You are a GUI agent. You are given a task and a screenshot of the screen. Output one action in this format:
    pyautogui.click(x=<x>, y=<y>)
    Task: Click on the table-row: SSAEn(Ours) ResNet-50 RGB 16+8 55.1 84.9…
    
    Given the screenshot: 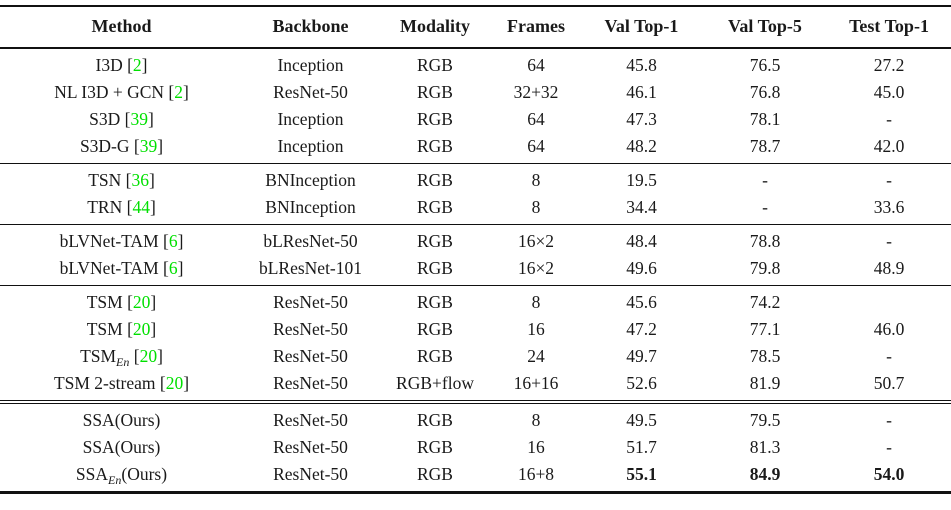 What is the action you would take?
    pyautogui.click(x=475, y=477)
    